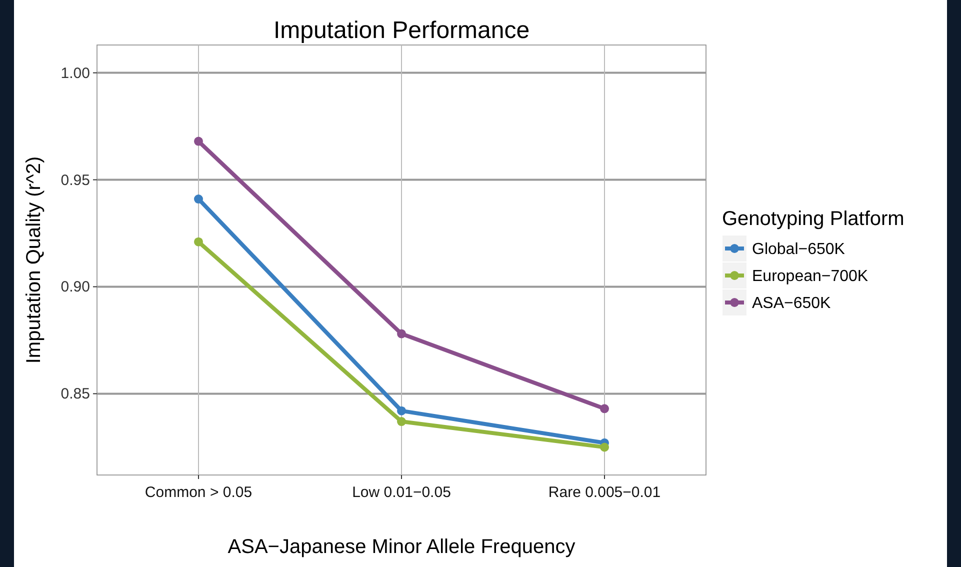  I want to click on y-axis-title: Imputation Quality (r^2), so click(34, 260).